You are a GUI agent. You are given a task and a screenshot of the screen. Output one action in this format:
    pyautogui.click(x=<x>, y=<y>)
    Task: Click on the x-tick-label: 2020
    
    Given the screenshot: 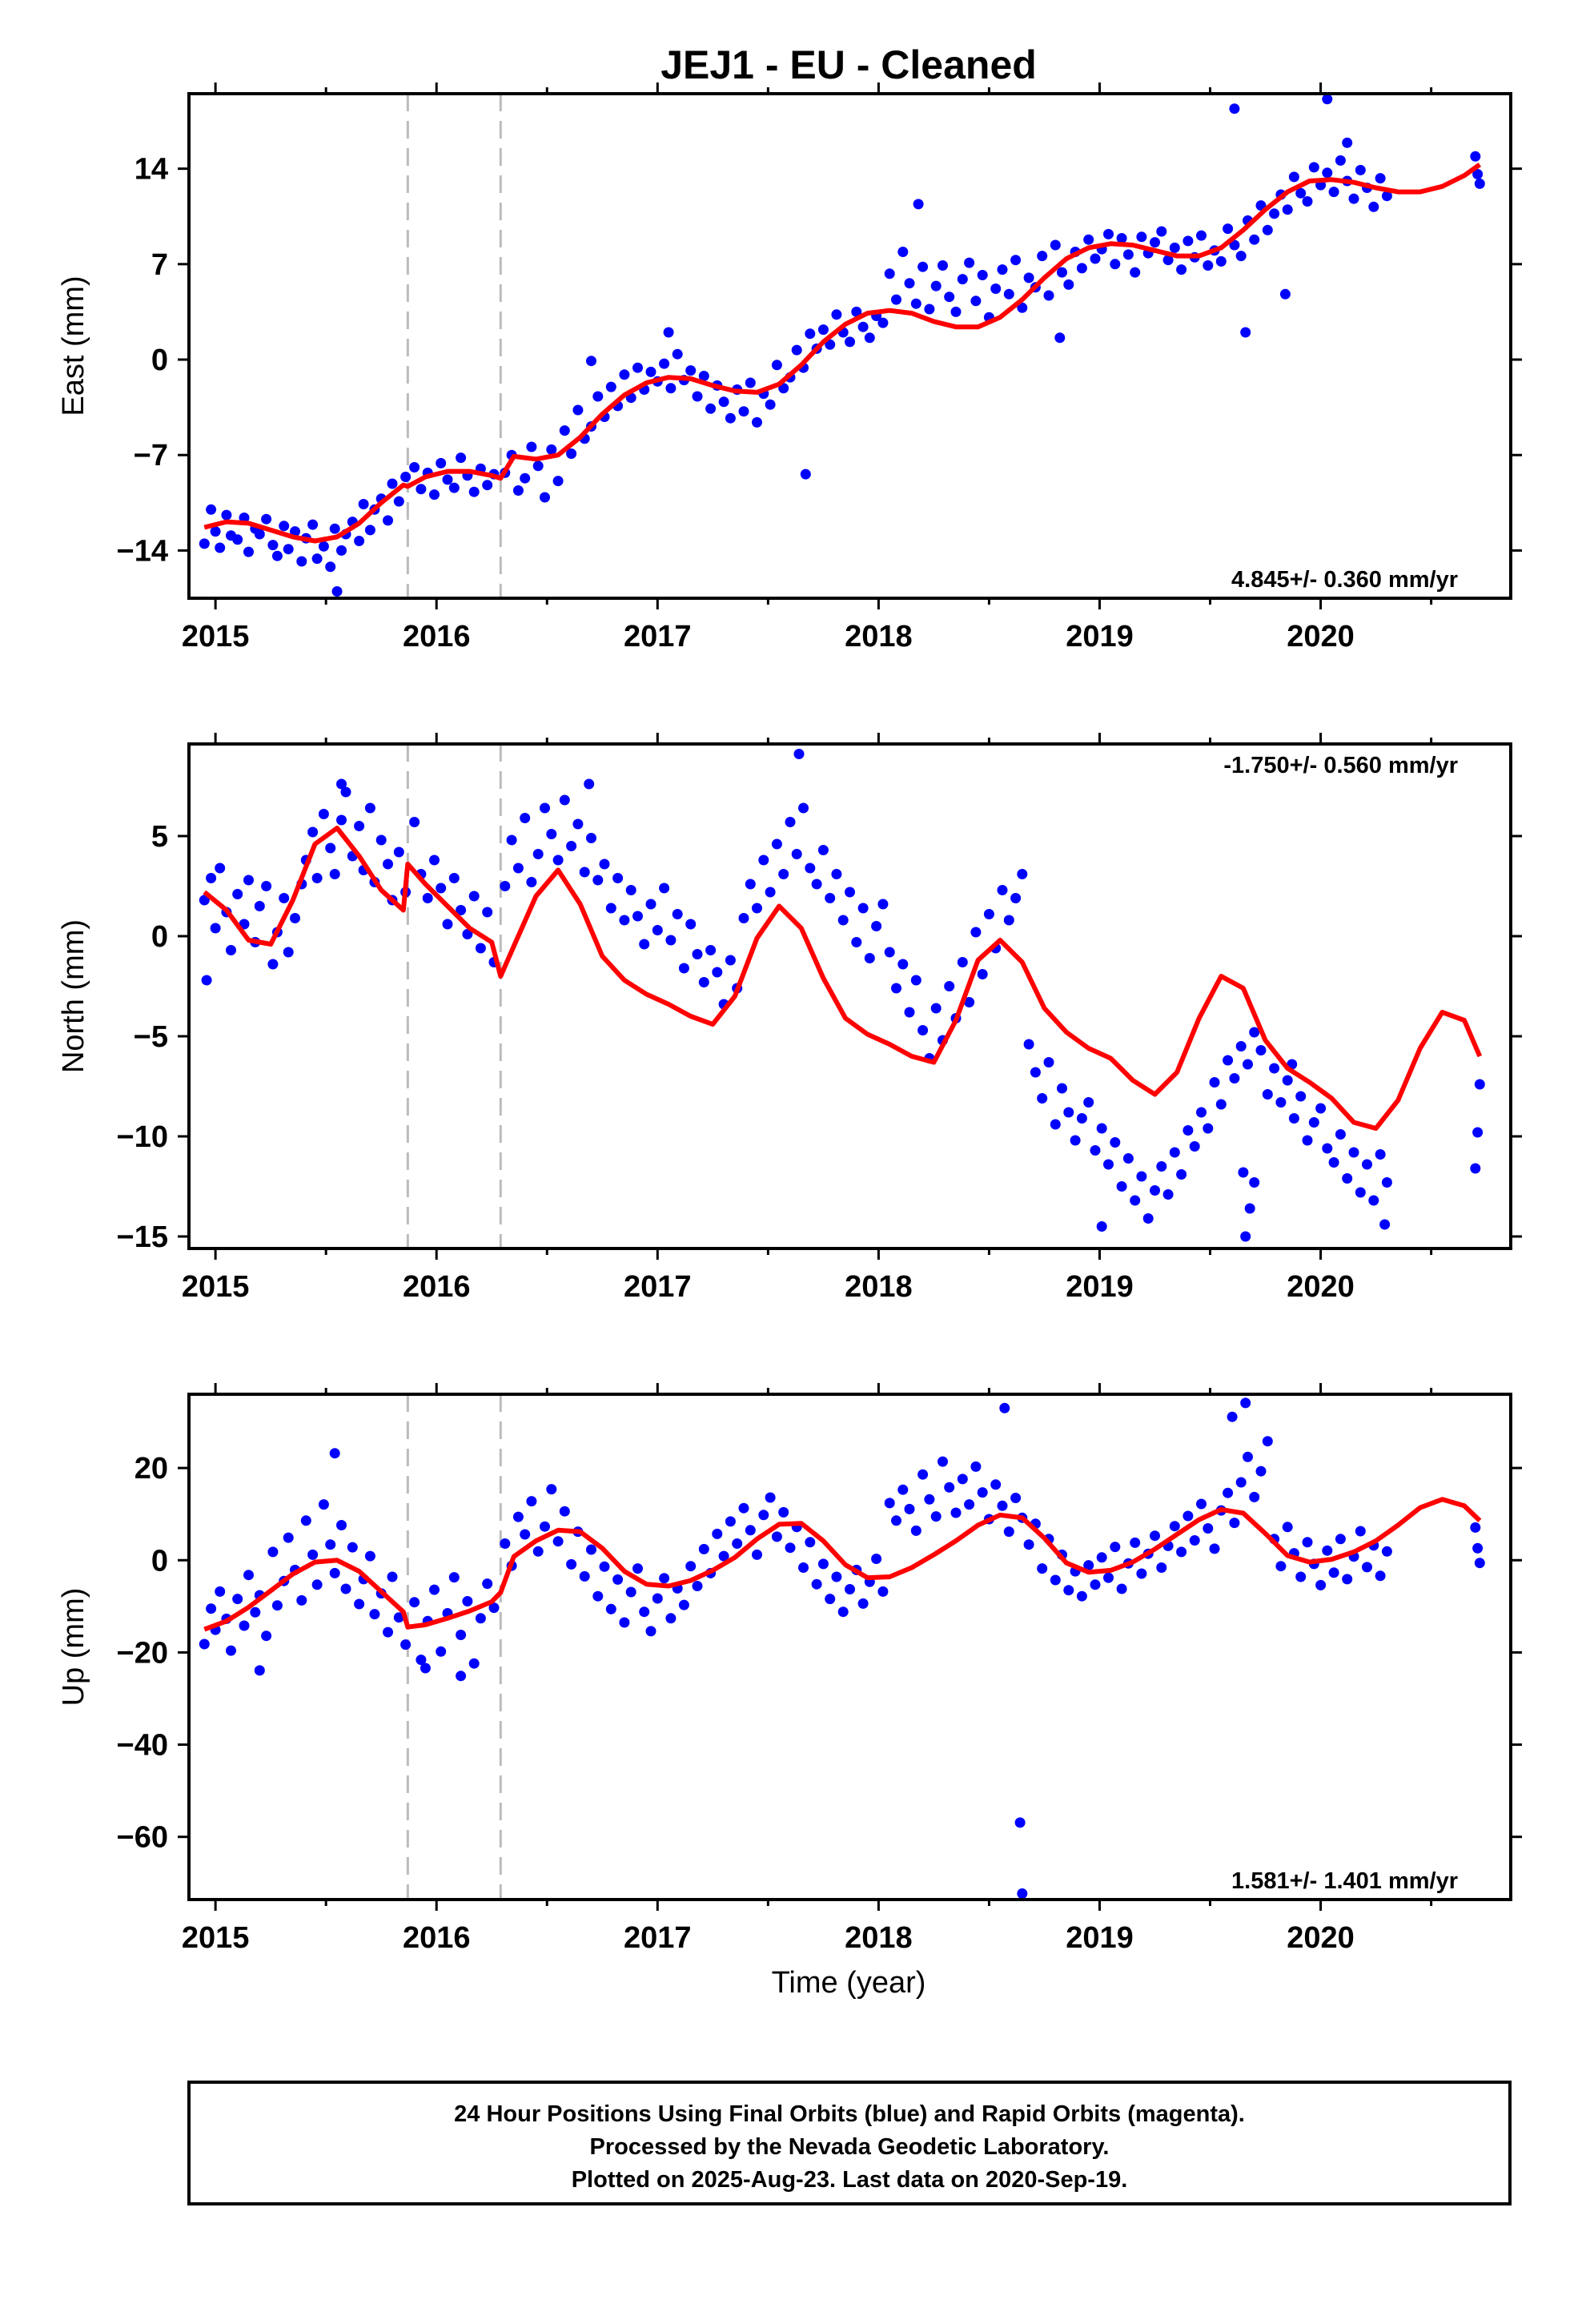 What is the action you would take?
    pyautogui.click(x=1321, y=1287)
    